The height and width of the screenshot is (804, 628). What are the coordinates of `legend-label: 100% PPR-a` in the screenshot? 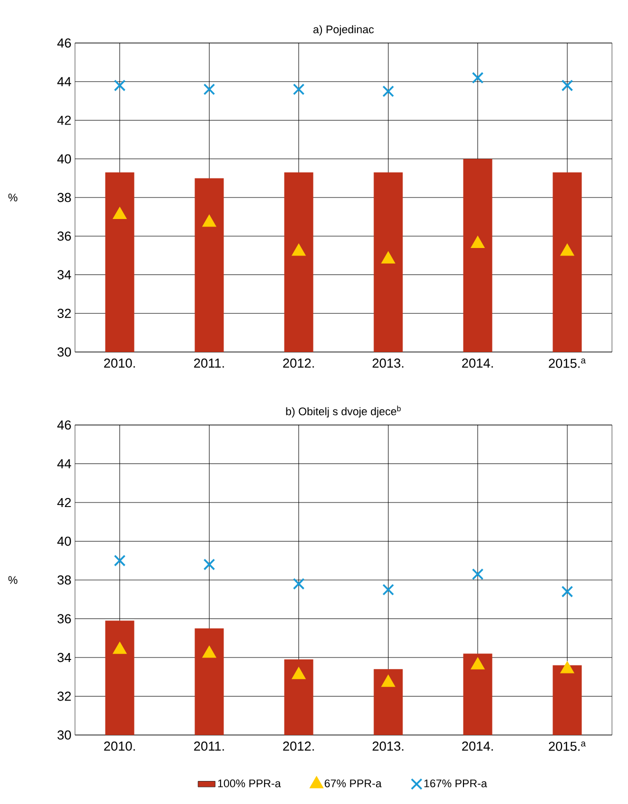 It's located at (249, 784).